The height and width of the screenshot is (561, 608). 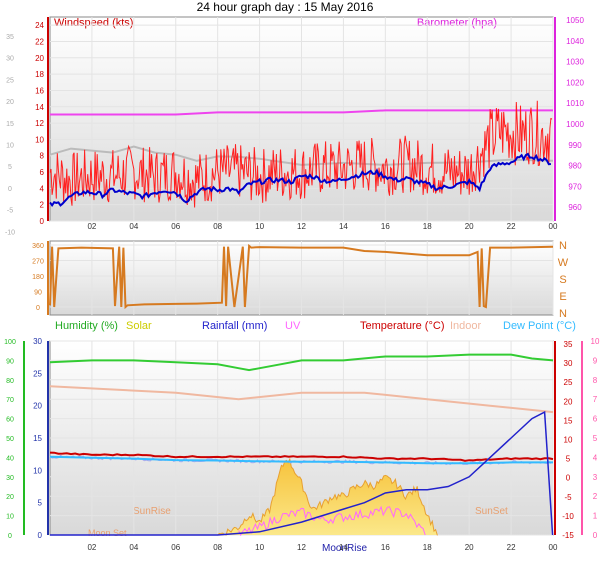 I want to click on uv-tick-label: 9, so click(x=595, y=360).